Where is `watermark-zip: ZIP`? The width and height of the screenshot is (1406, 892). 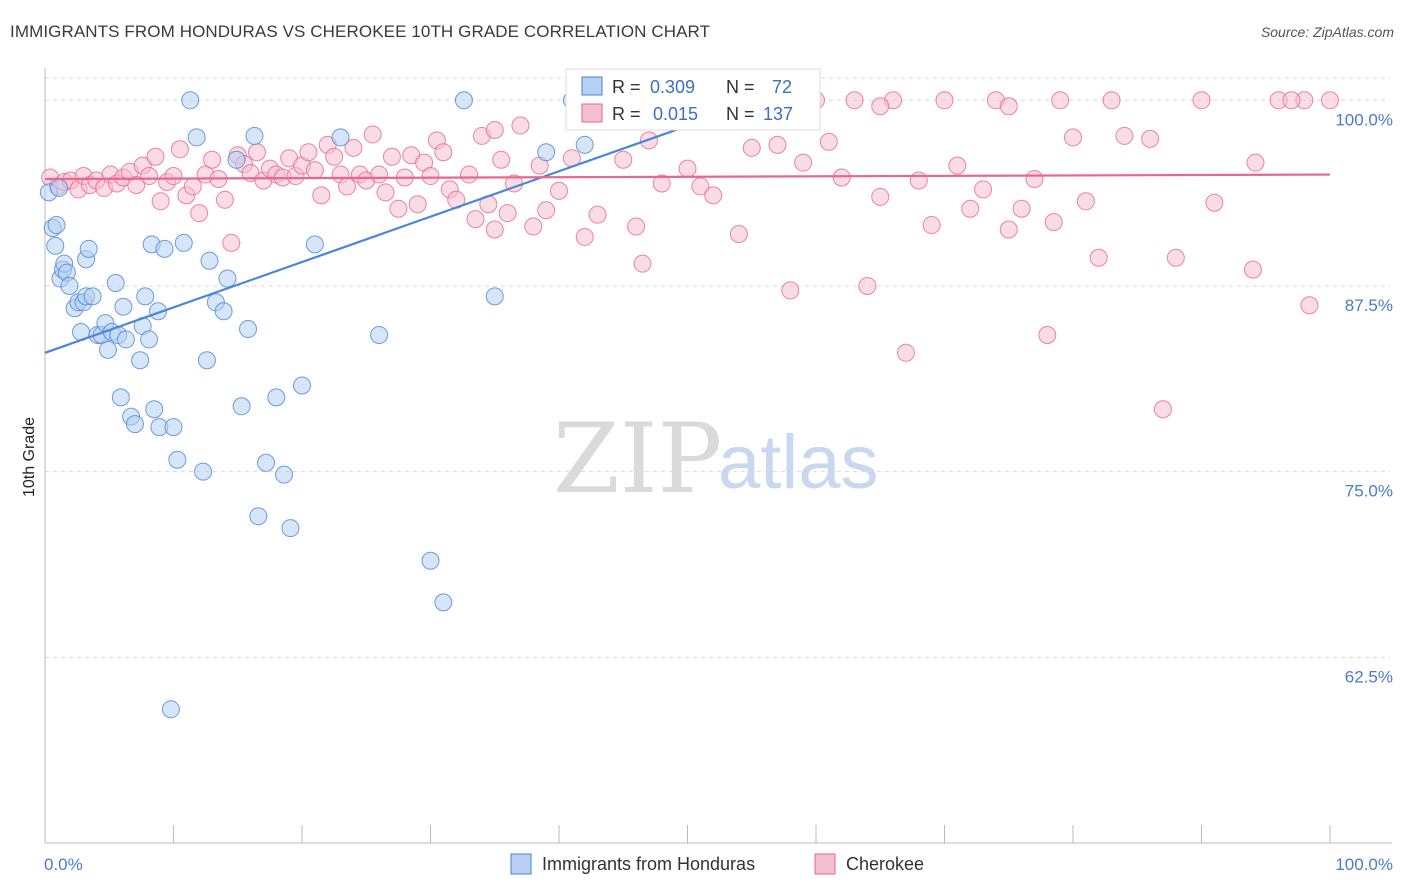
watermark-zip: ZIP is located at coordinates (637, 459).